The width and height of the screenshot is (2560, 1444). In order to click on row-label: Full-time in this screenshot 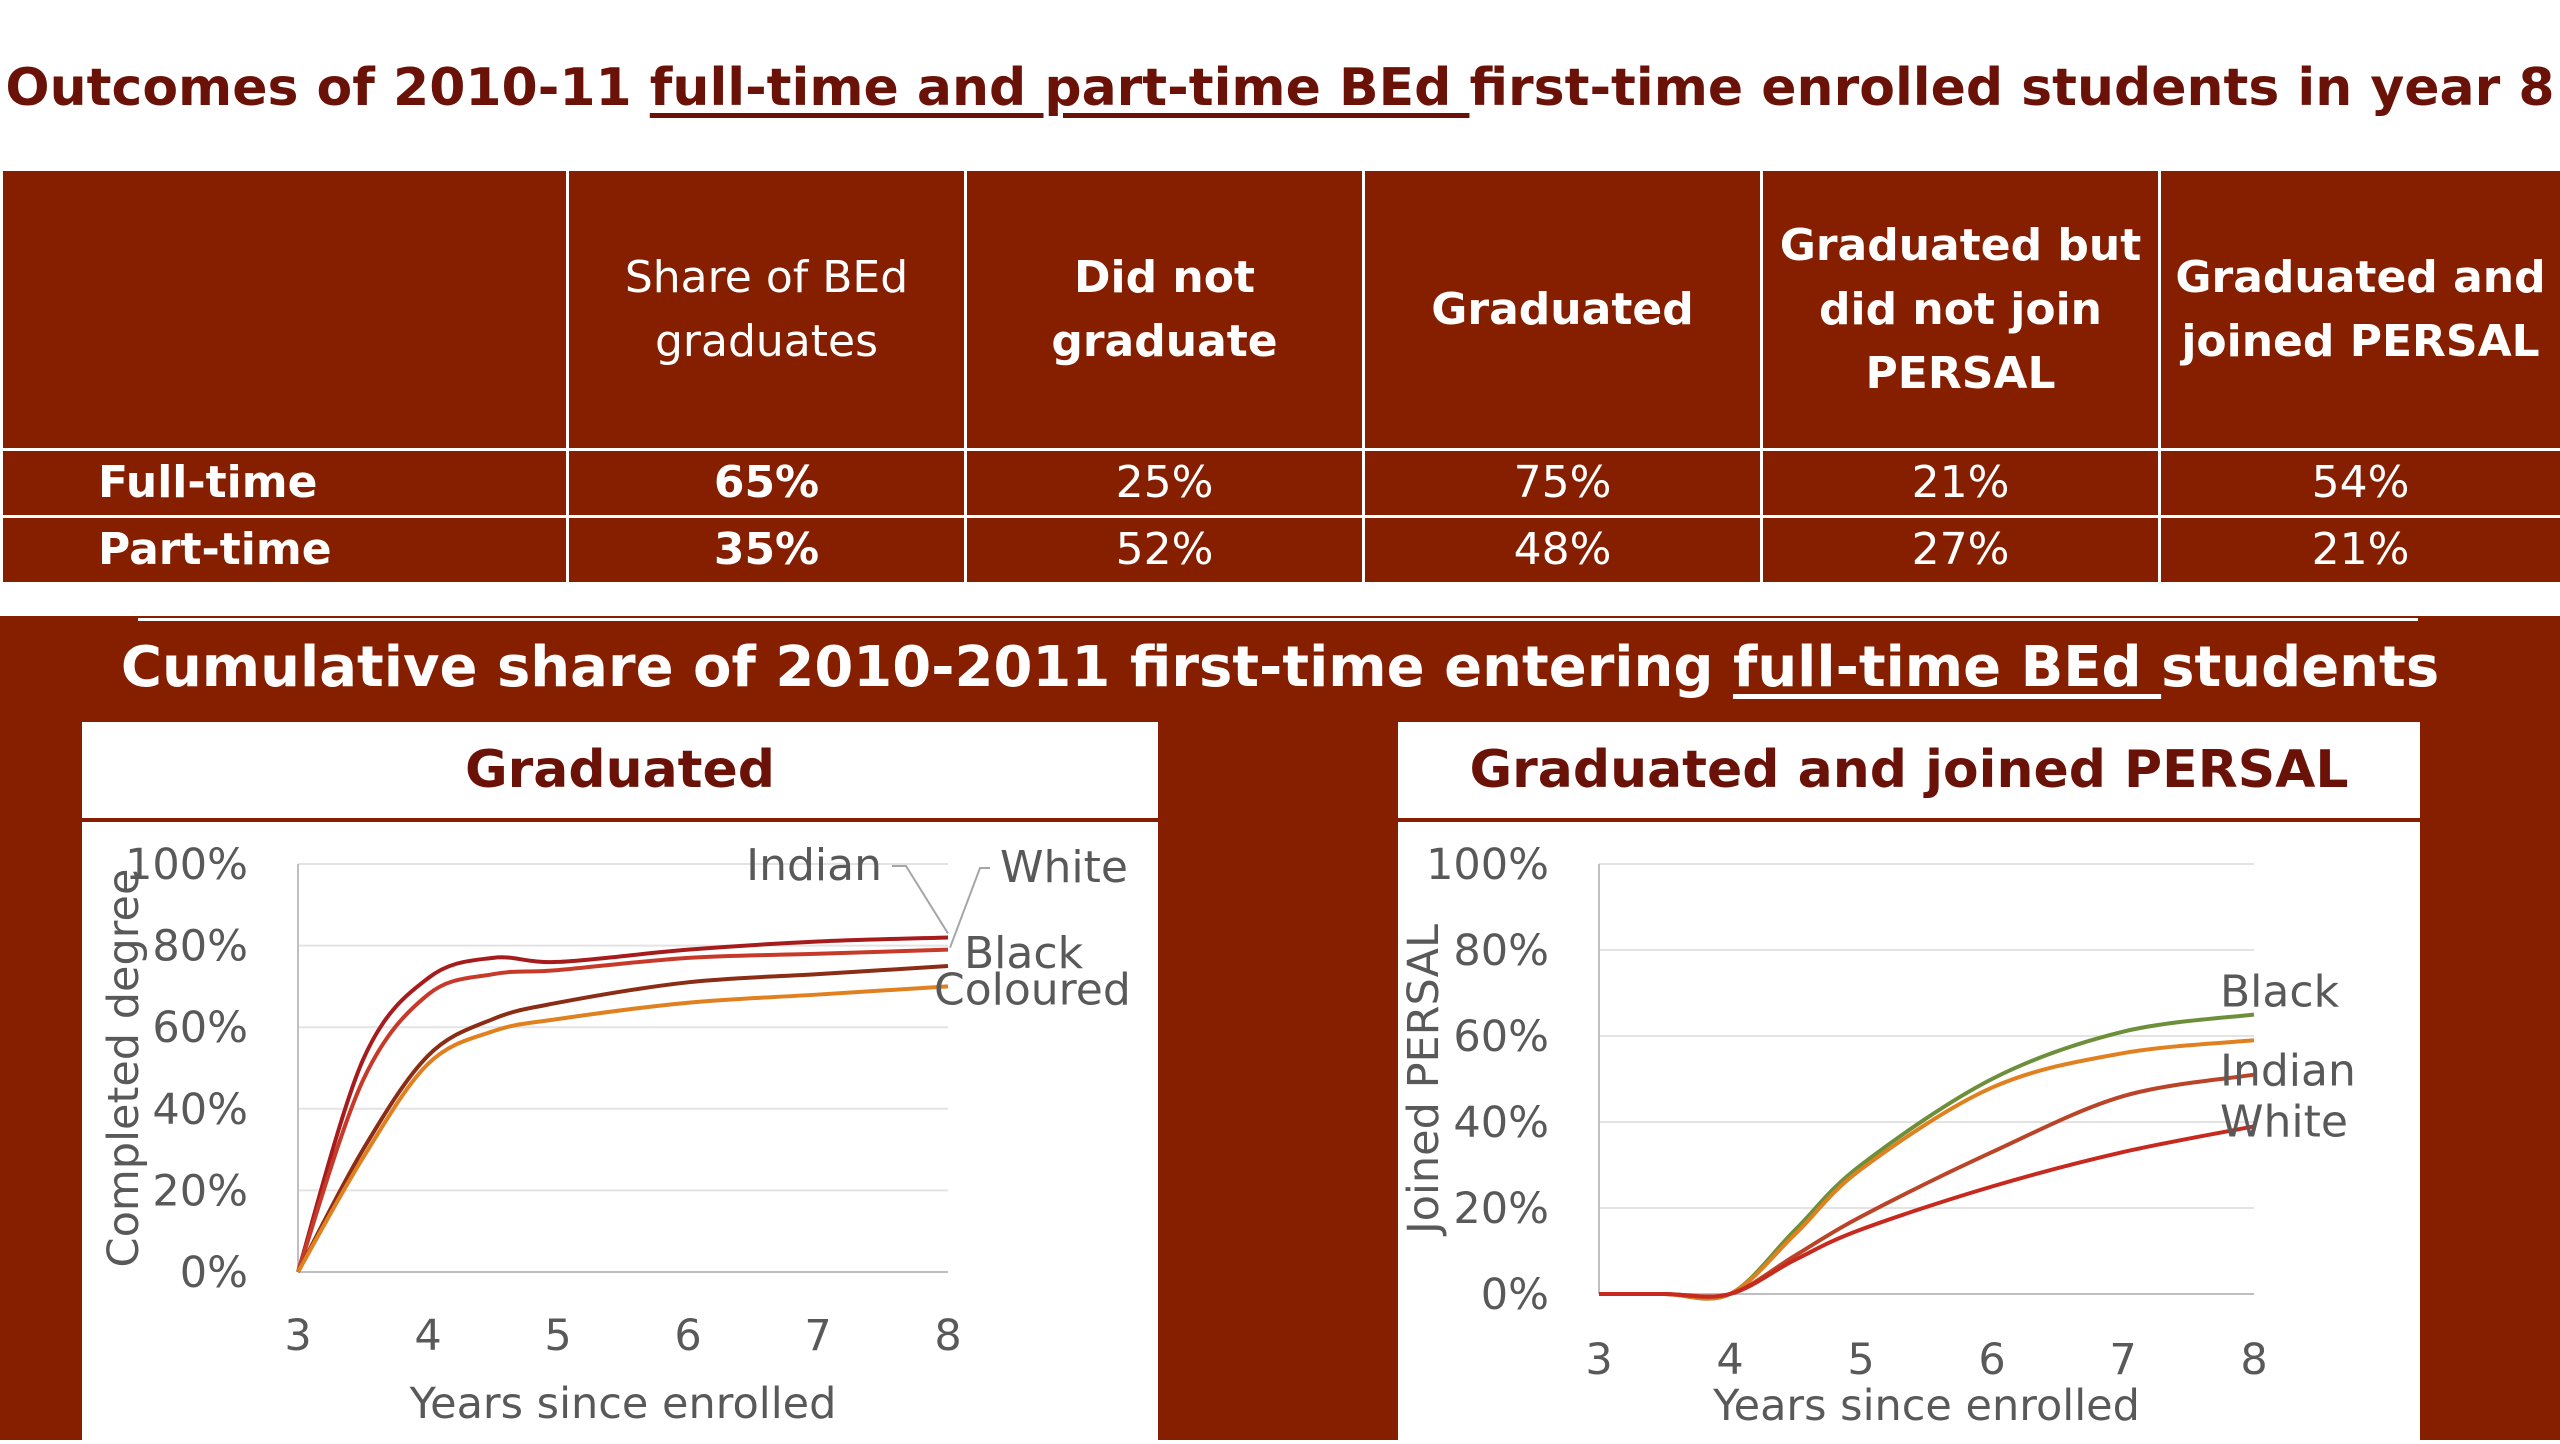, I will do `click(285, 483)`.